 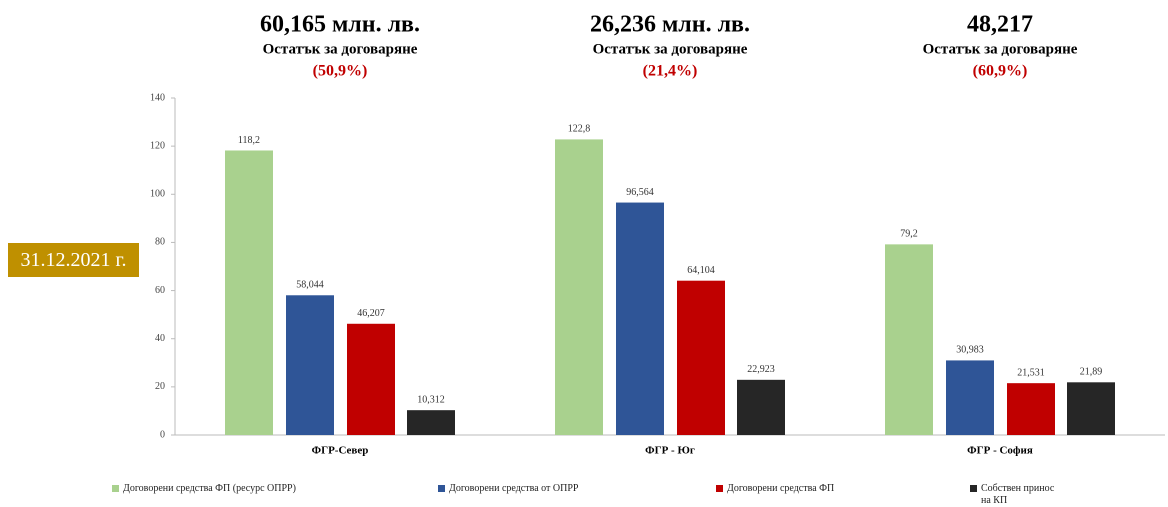 What do you see at coordinates (701, 270) in the screenshot?
I see `data-label: 64,104` at bounding box center [701, 270].